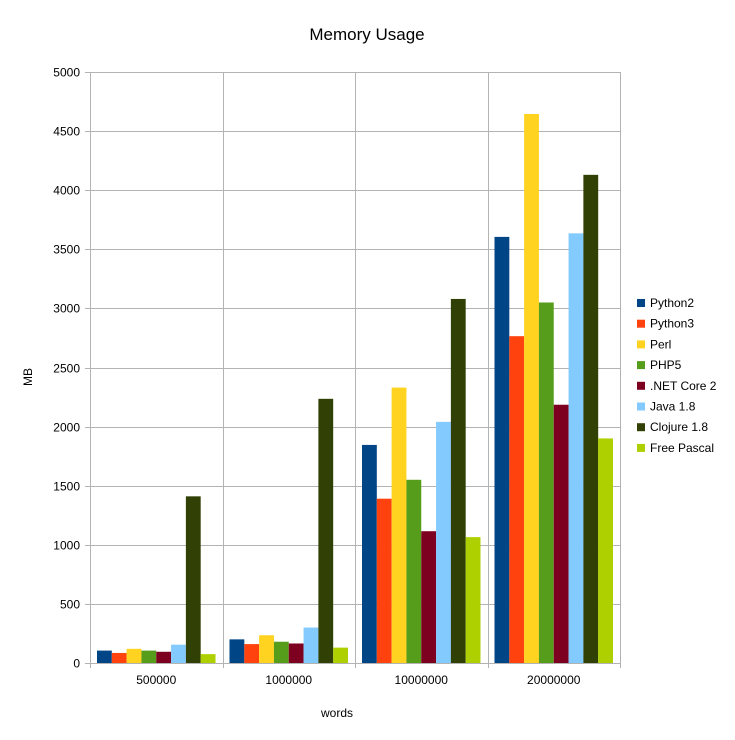  What do you see at coordinates (561, 533) in the screenshot?
I see `bar--net-core-2-20000000` at bounding box center [561, 533].